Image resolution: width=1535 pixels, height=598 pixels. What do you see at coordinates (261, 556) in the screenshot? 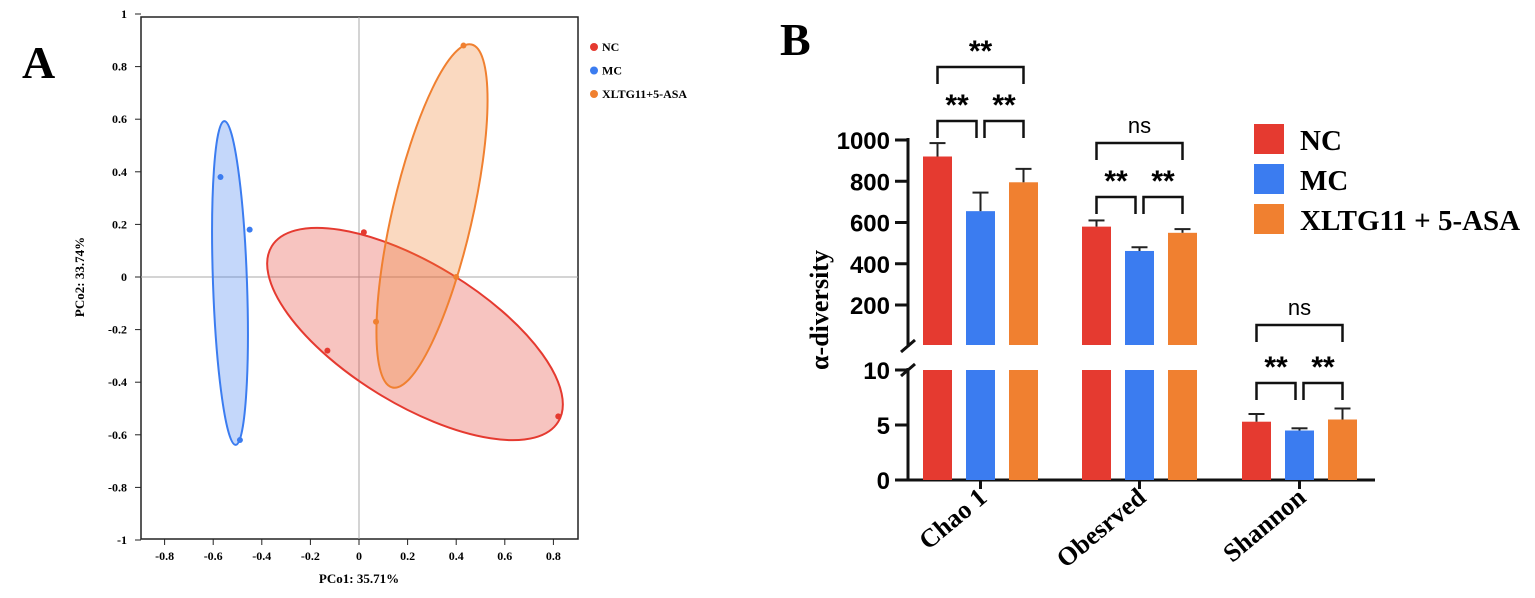
I see `x-tick-label: -0.4` at bounding box center [261, 556].